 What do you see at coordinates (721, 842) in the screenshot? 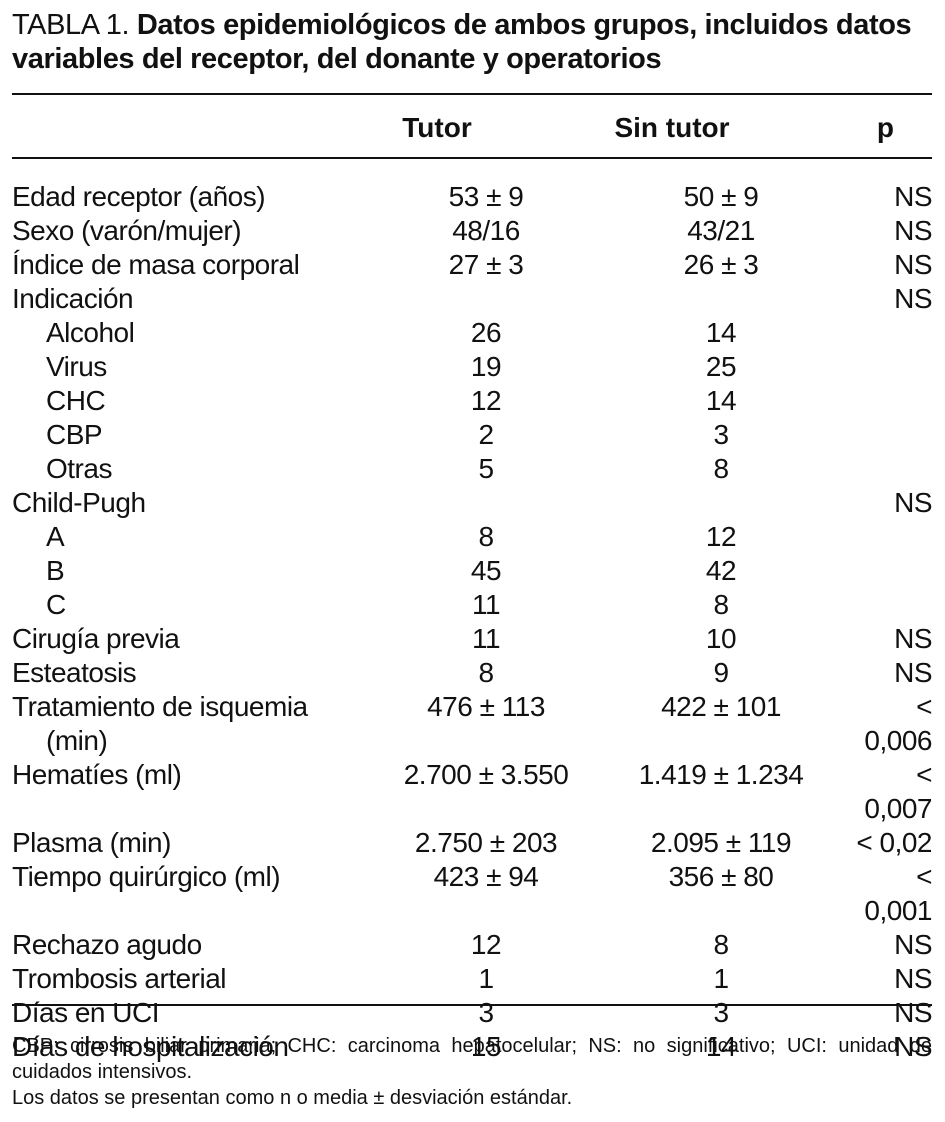
I see `table-cell: 2.095 ± 119` at bounding box center [721, 842].